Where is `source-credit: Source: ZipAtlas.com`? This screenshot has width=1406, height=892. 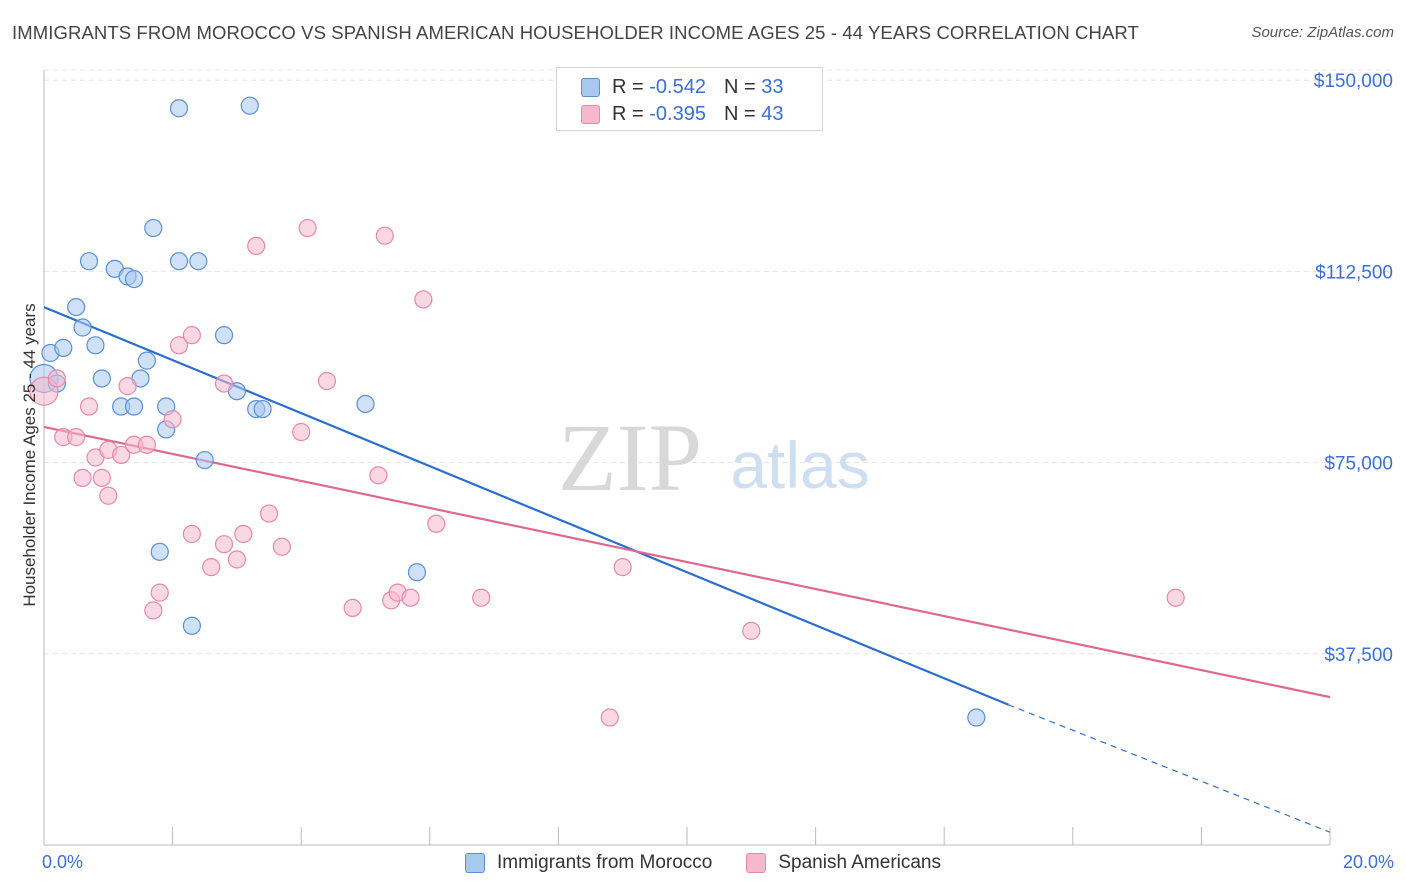 source-credit: Source: ZipAtlas.com is located at coordinates (1322, 32).